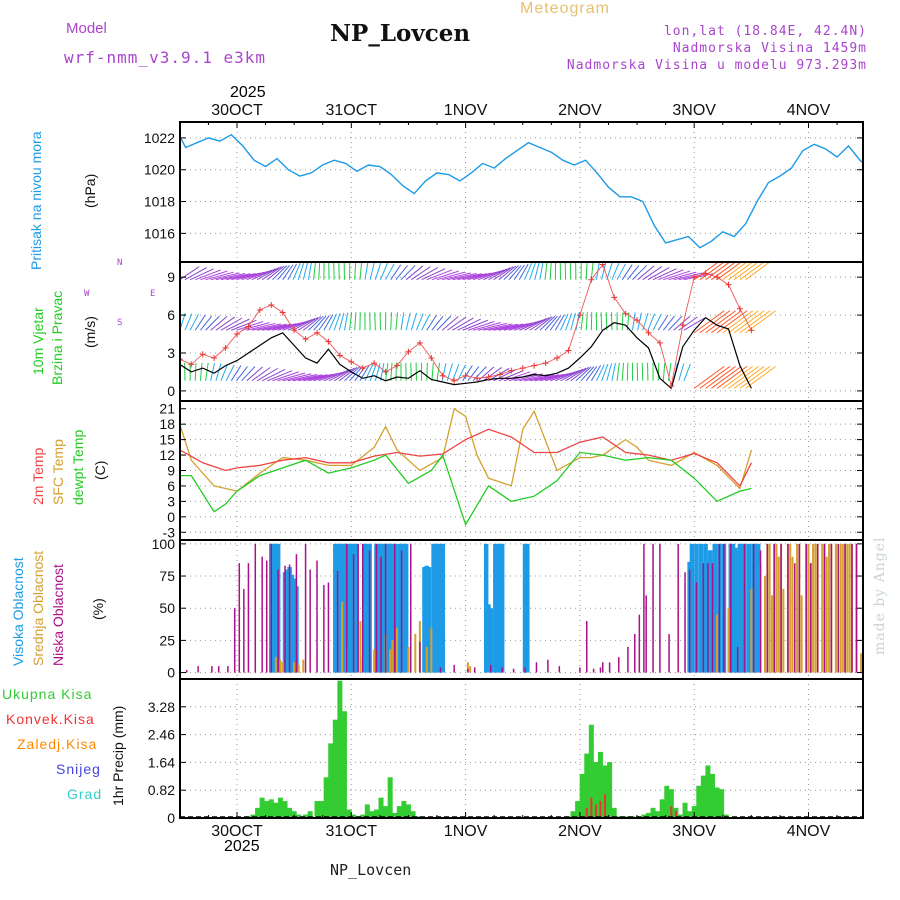 The height and width of the screenshot is (900, 900). I want to click on day-label-bottom: 30OCT, so click(237, 831).